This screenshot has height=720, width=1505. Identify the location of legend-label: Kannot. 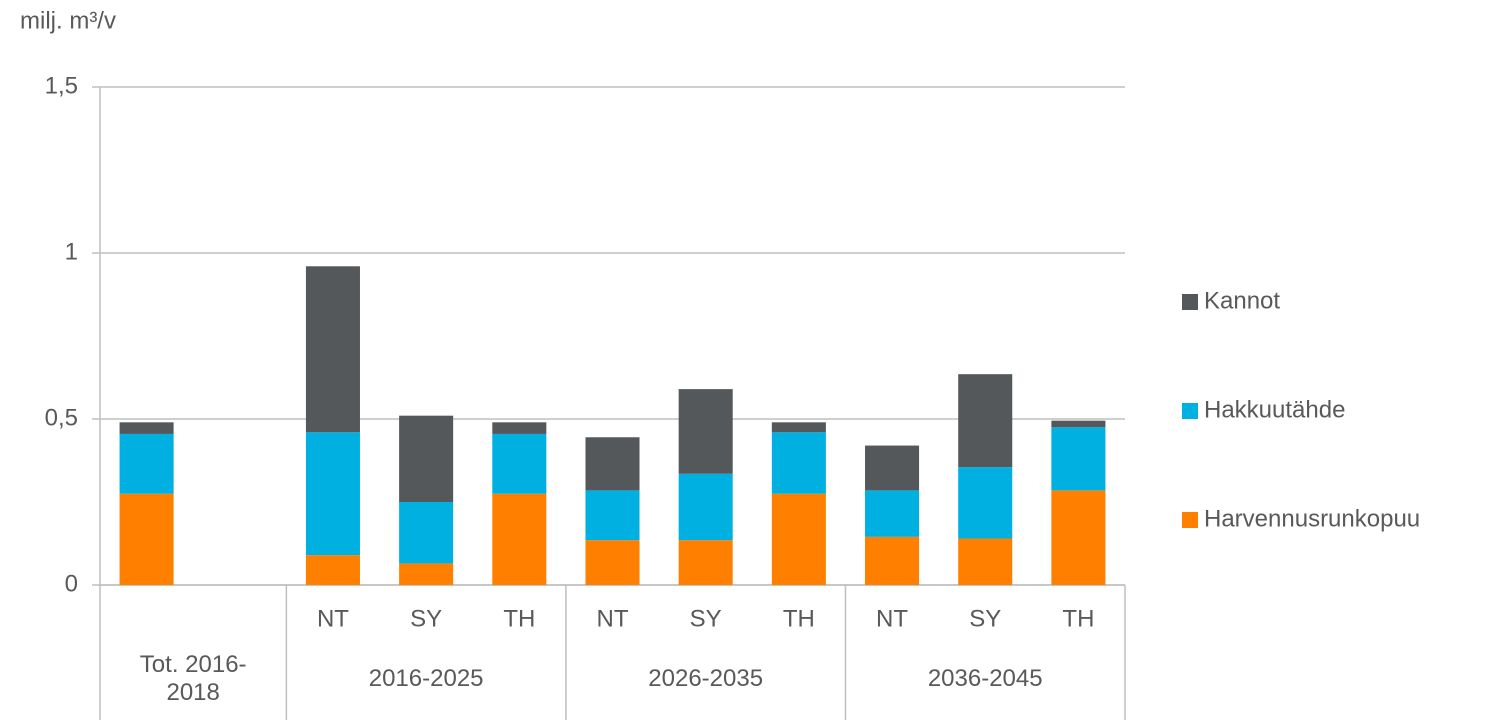
(1242, 300).